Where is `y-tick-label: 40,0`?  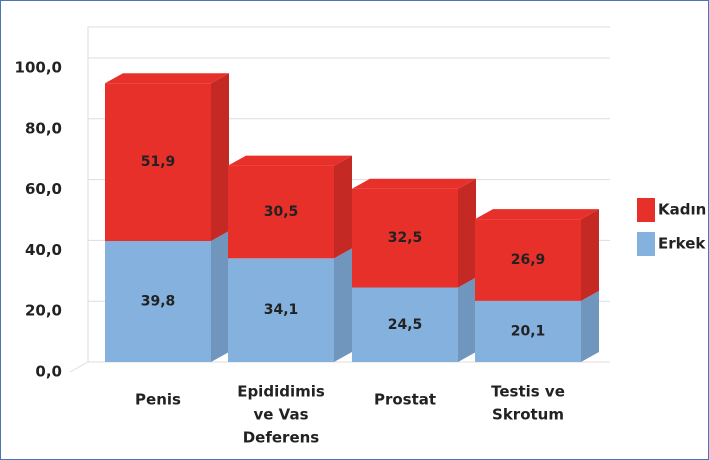 y-tick-label: 40,0 is located at coordinates (43, 250).